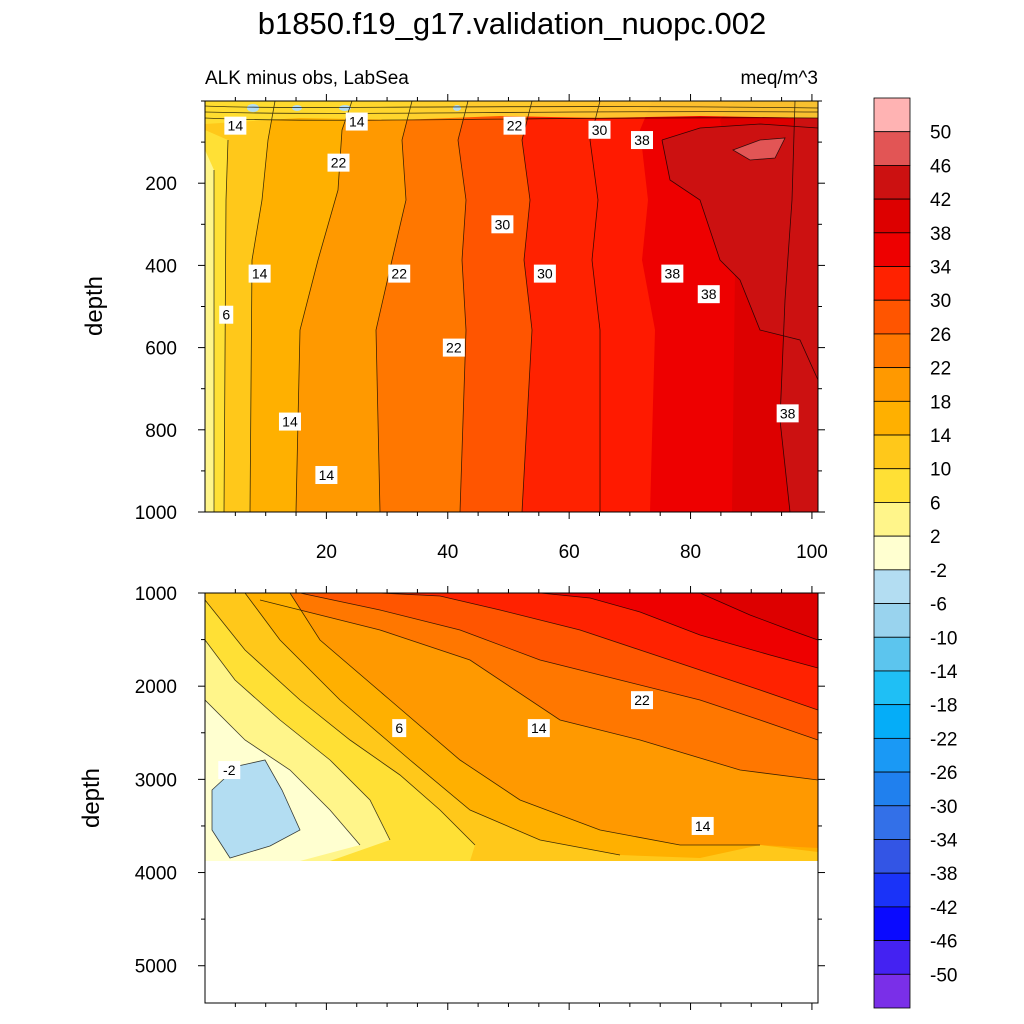 The height and width of the screenshot is (1024, 1024). I want to click on colorbar-label: 18, so click(940, 402).